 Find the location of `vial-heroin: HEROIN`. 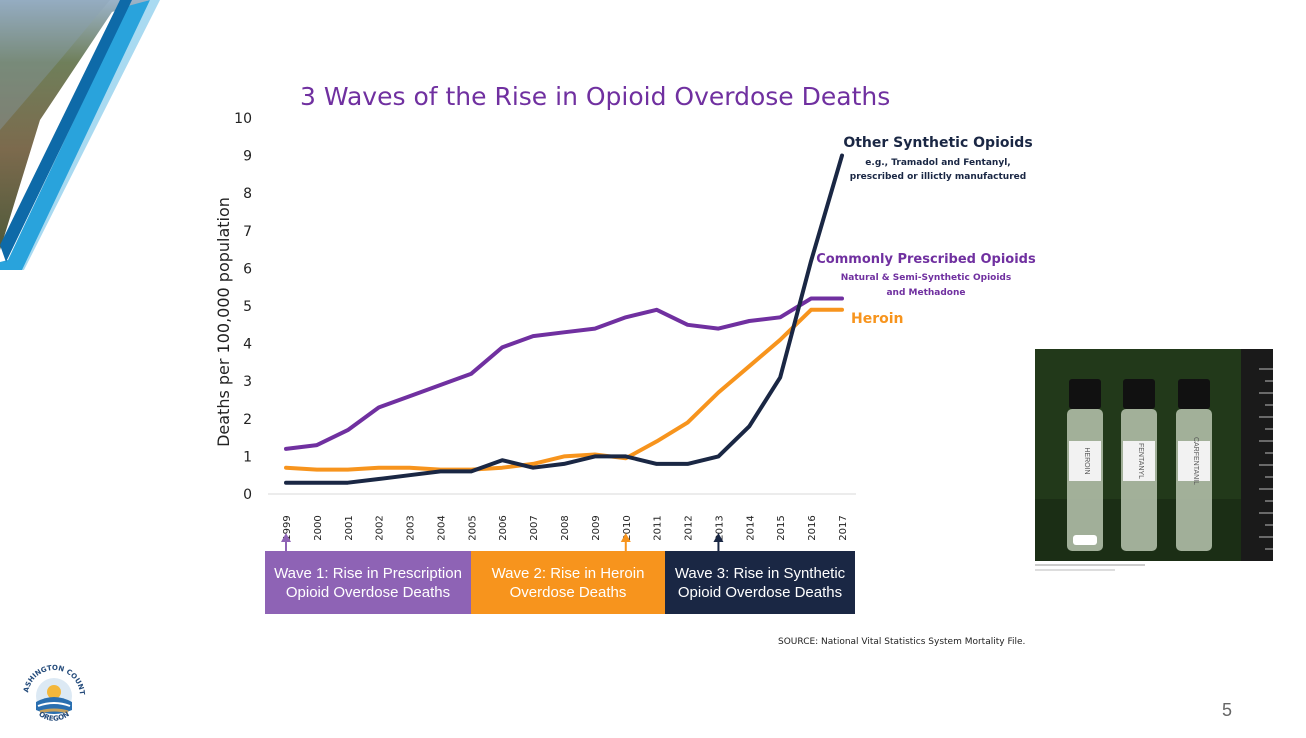

vial-heroin: HEROIN is located at coordinates (1085, 465).